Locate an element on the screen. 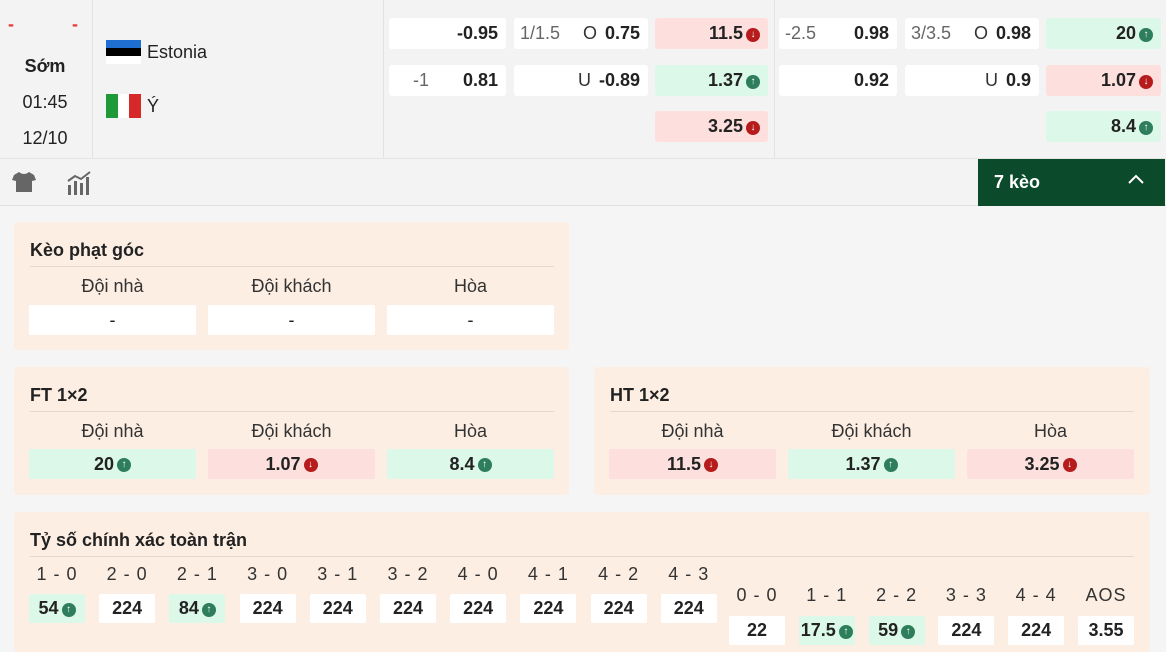  col-header-away: Đội khách is located at coordinates (291, 431).